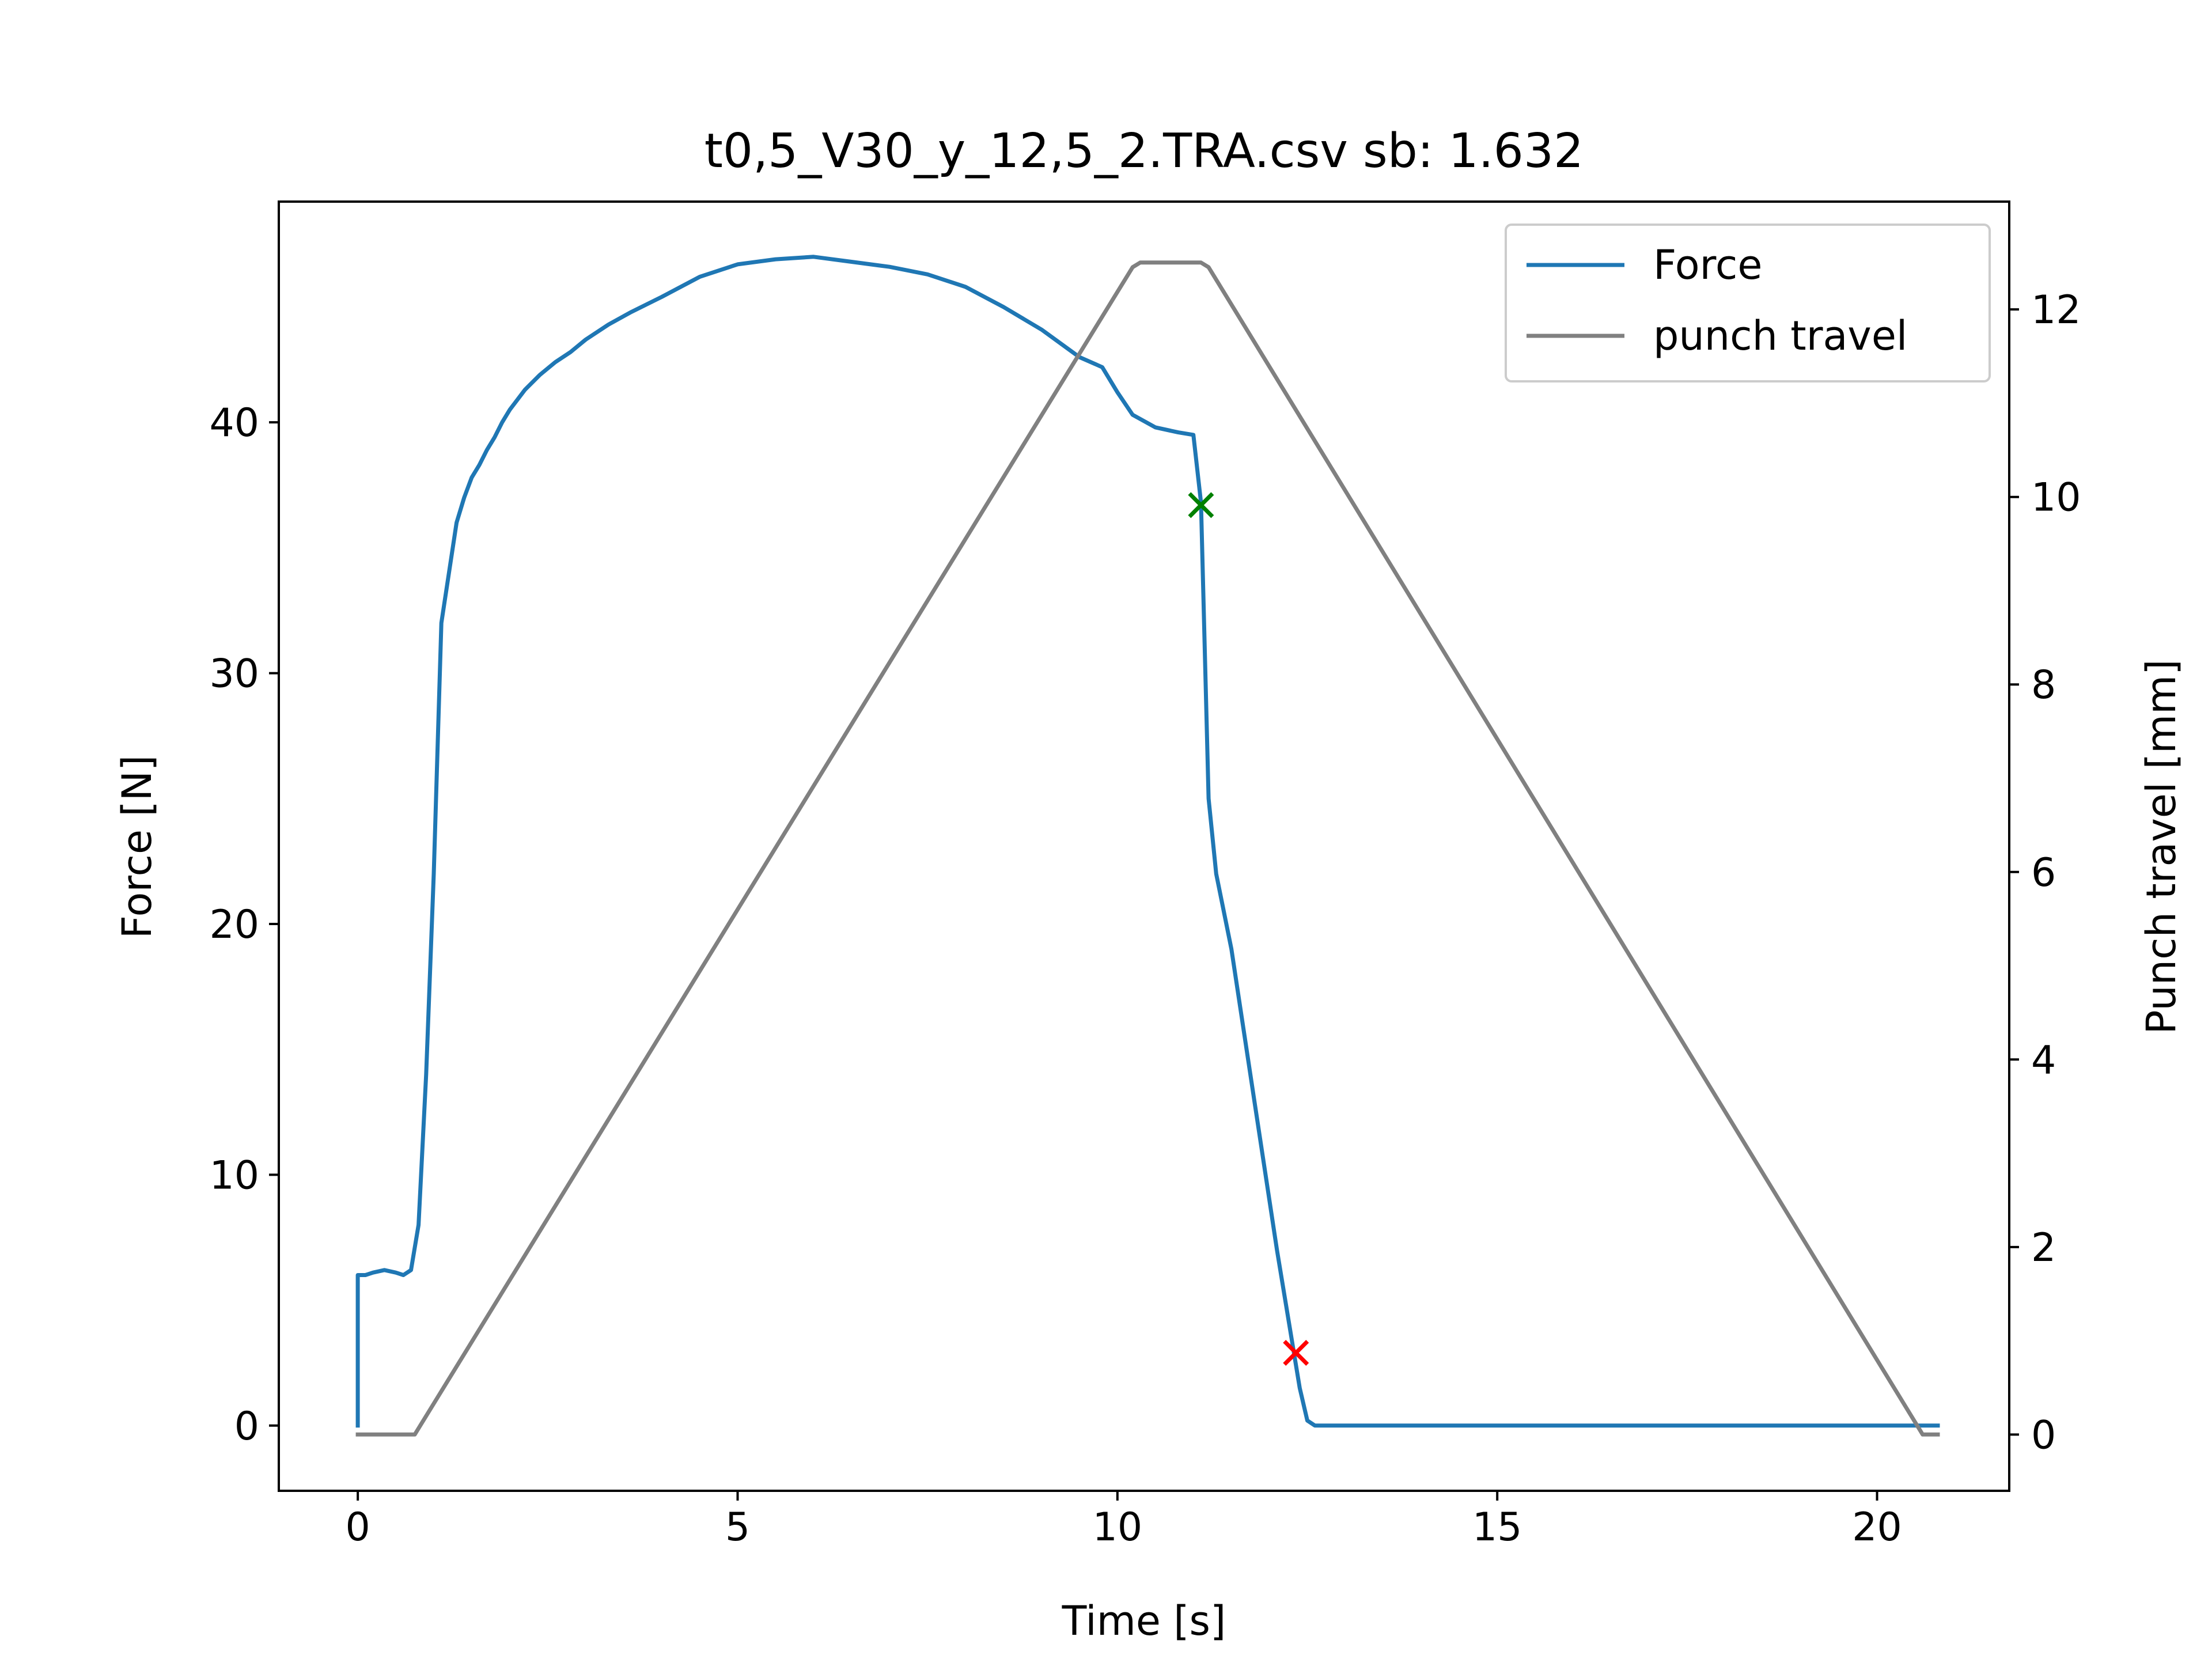  Describe the element at coordinates (2043, 873) in the screenshot. I see `y2-tick-label: 6` at that location.